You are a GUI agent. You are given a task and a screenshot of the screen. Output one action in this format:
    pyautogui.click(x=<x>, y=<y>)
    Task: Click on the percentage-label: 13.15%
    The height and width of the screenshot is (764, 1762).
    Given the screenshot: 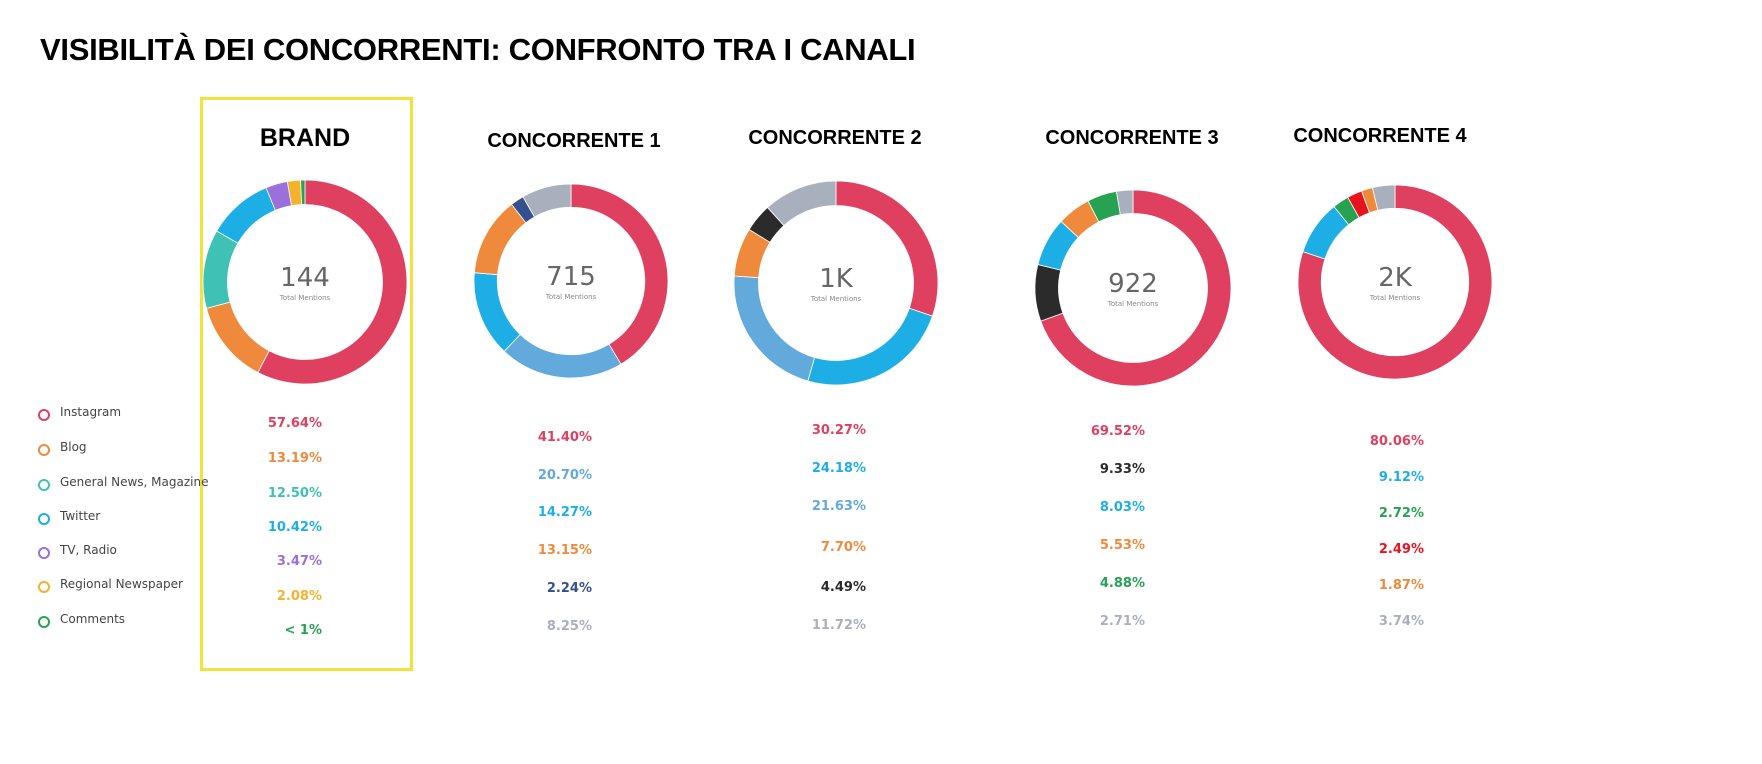 What is the action you would take?
    pyautogui.click(x=564, y=550)
    